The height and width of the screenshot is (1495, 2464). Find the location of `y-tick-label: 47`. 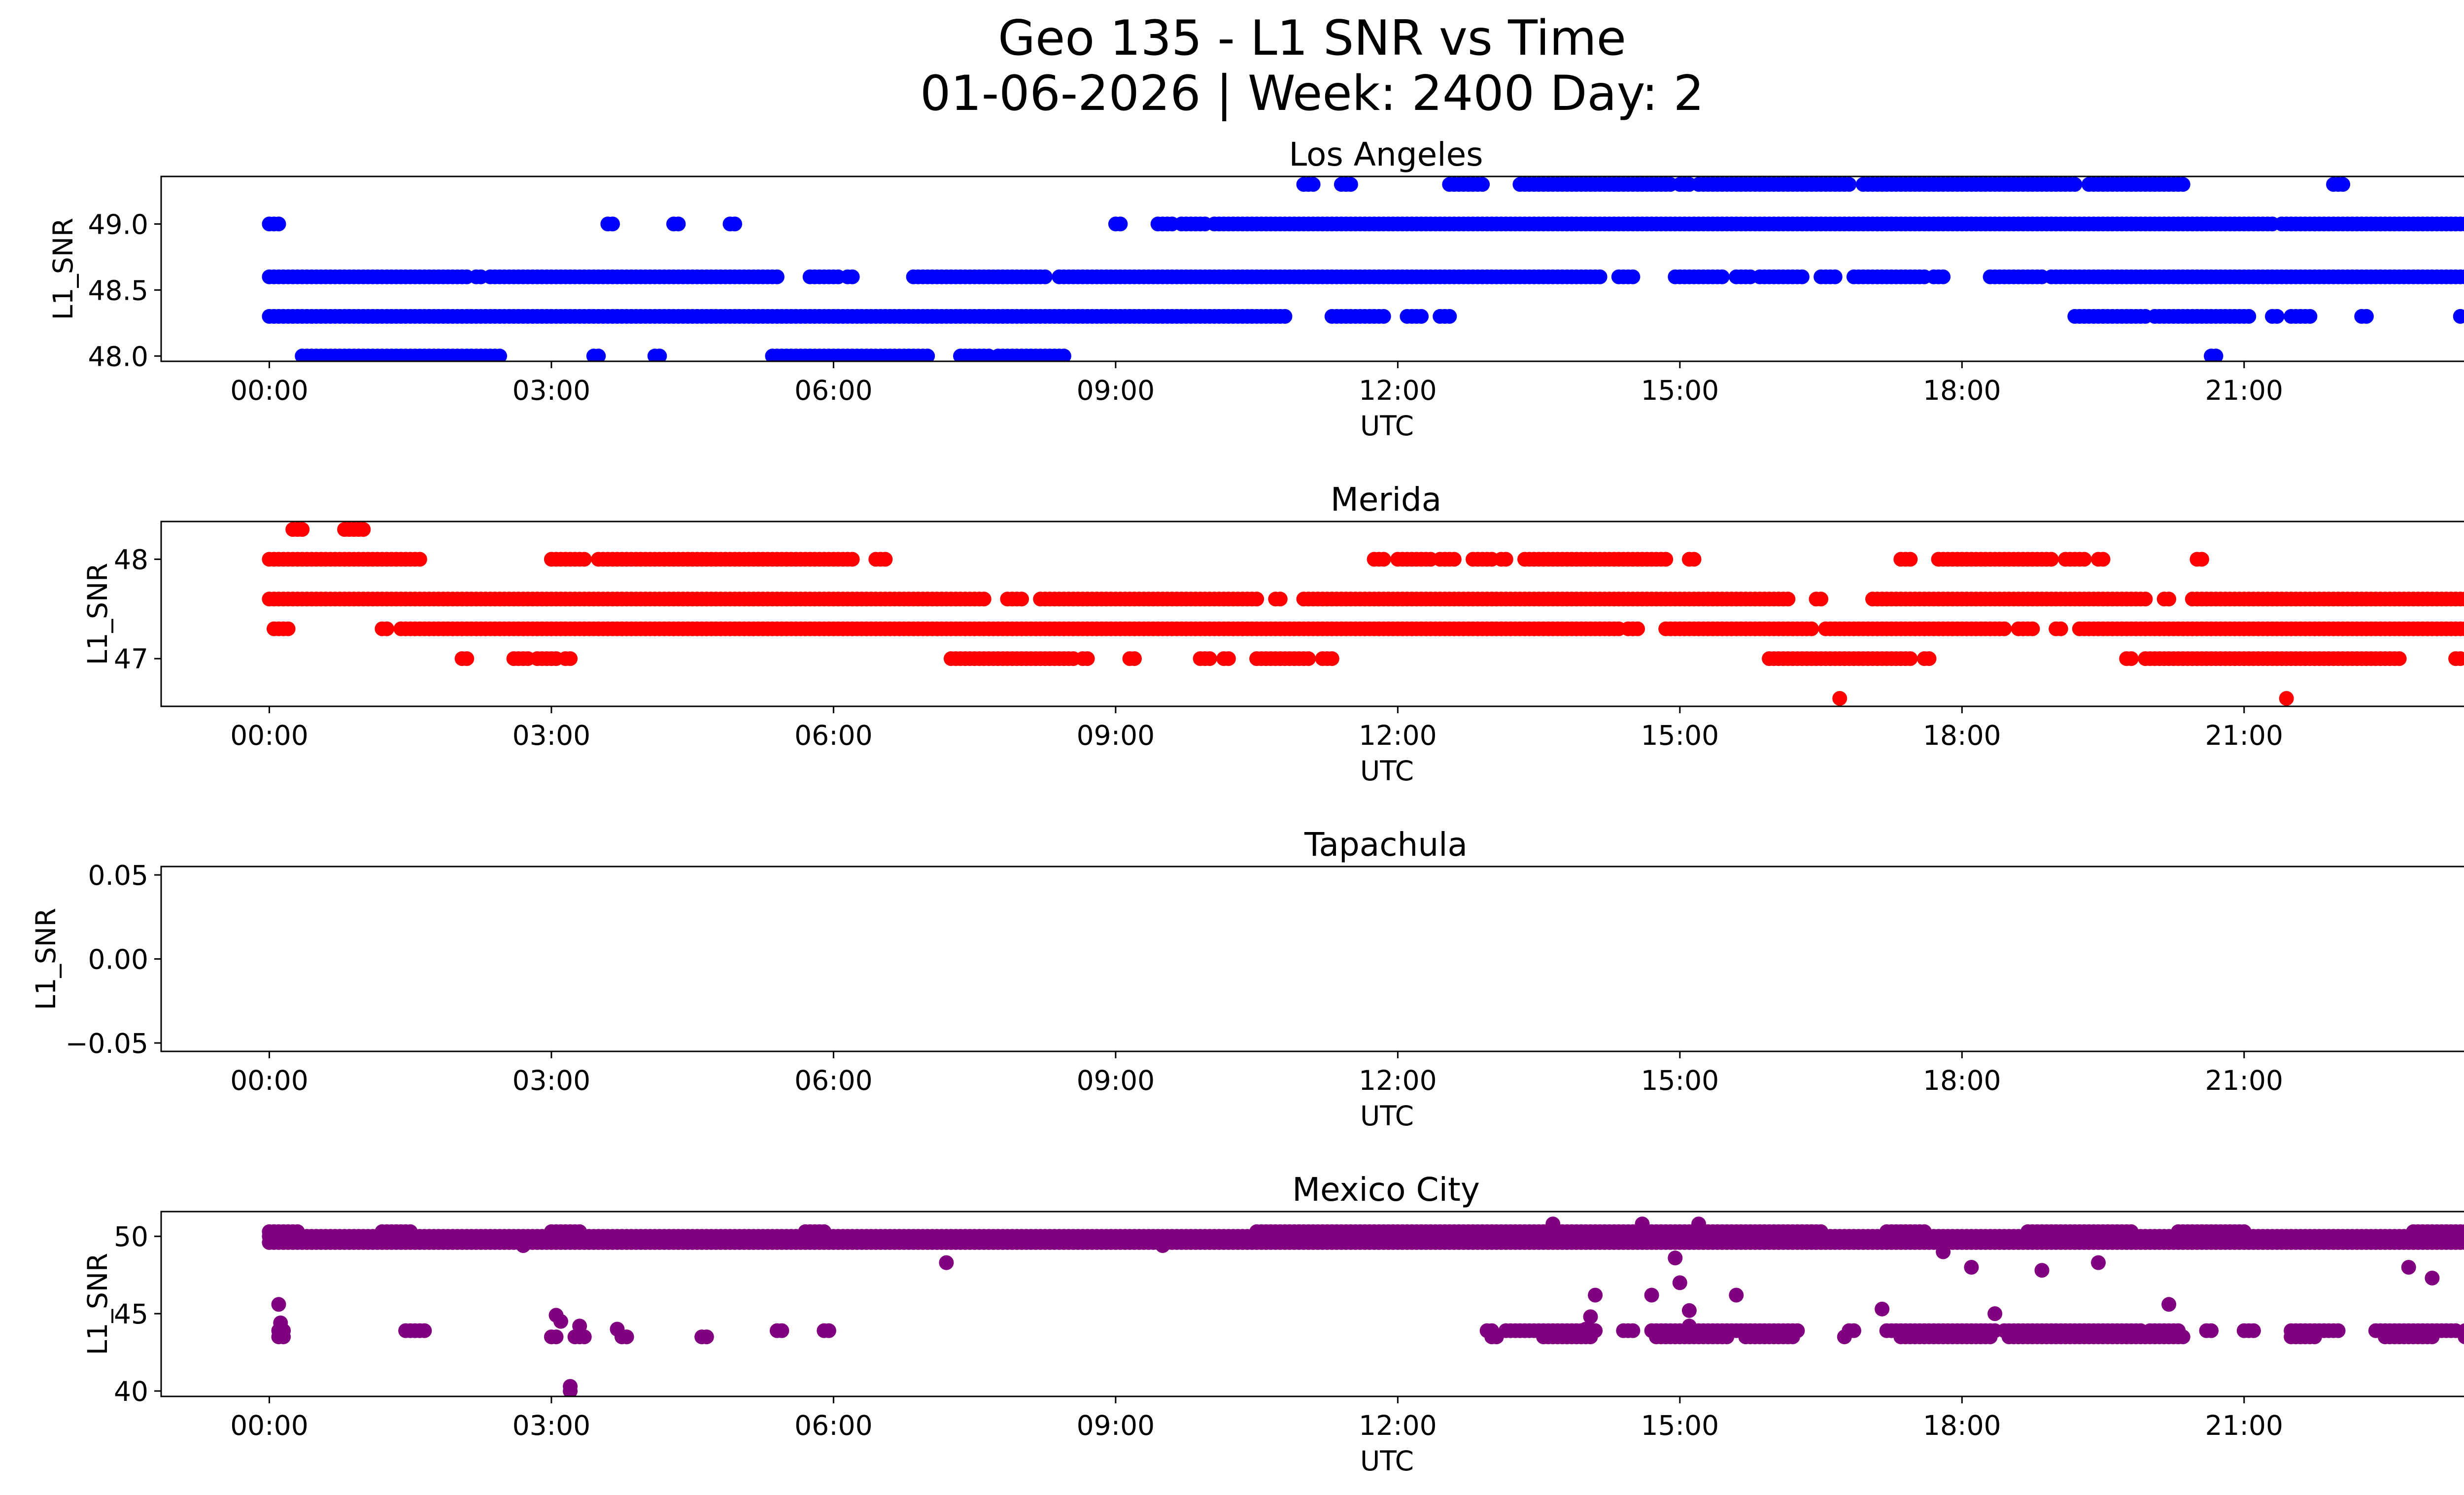

y-tick-label: 47 is located at coordinates (131, 659).